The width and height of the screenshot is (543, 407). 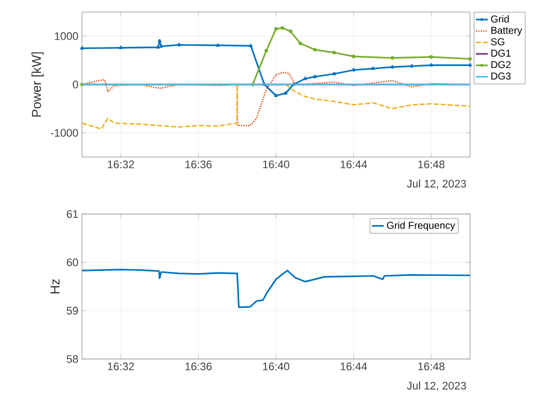 What do you see at coordinates (506, 31) in the screenshot?
I see `legend-label: Battery` at bounding box center [506, 31].